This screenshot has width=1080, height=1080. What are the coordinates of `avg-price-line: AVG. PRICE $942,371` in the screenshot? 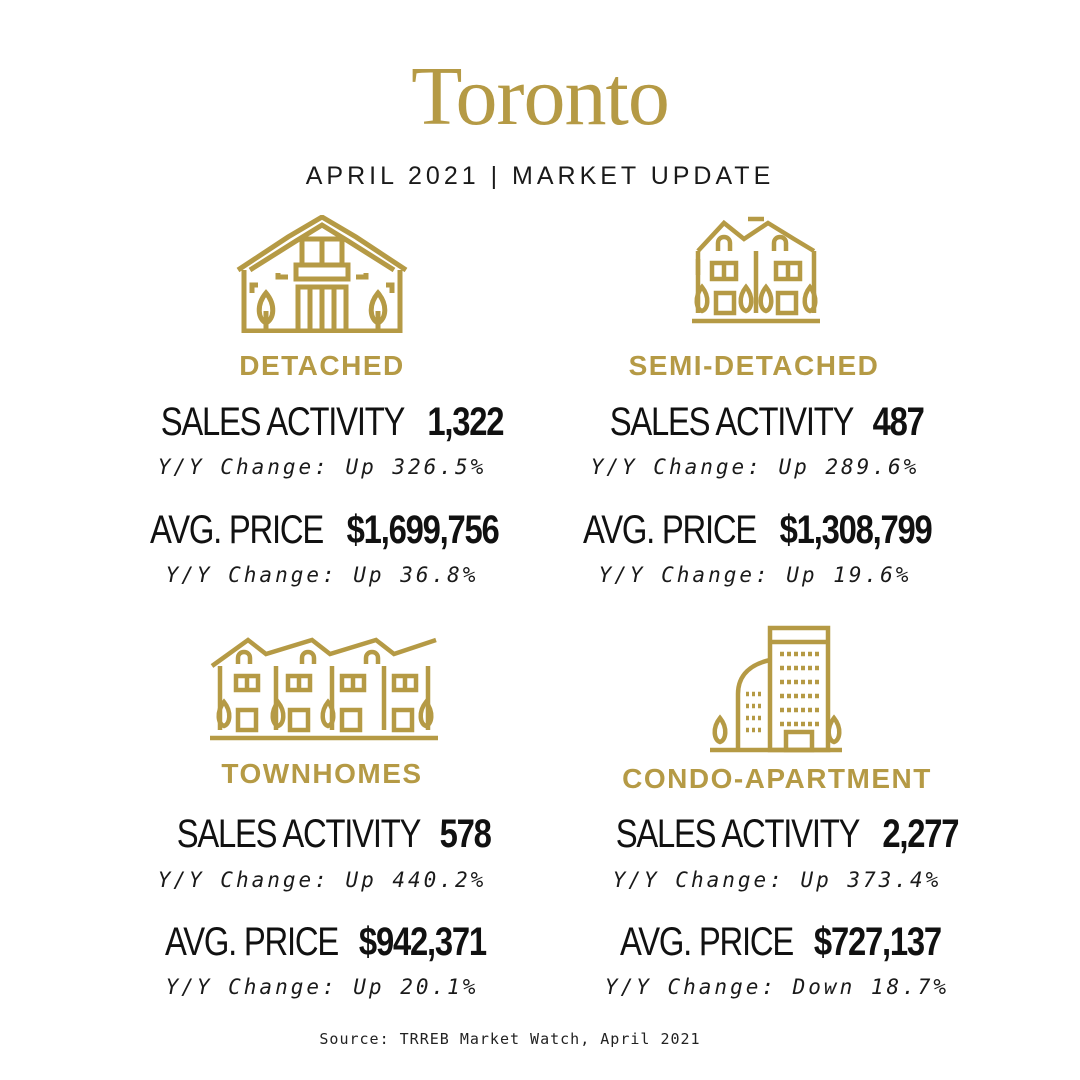 It's located at (322, 942).